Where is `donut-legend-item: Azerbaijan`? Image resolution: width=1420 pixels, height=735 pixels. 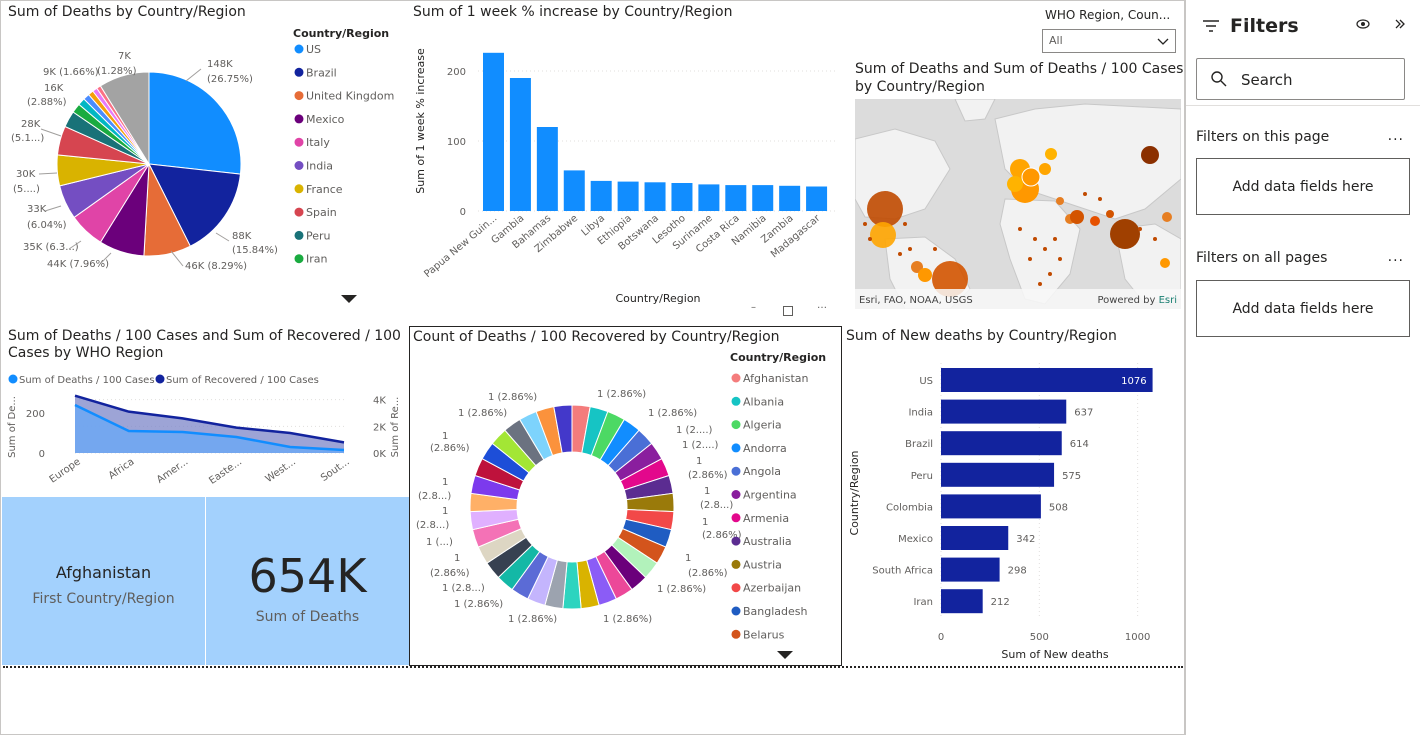
donut-legend-item: Azerbaijan is located at coordinates (772, 588).